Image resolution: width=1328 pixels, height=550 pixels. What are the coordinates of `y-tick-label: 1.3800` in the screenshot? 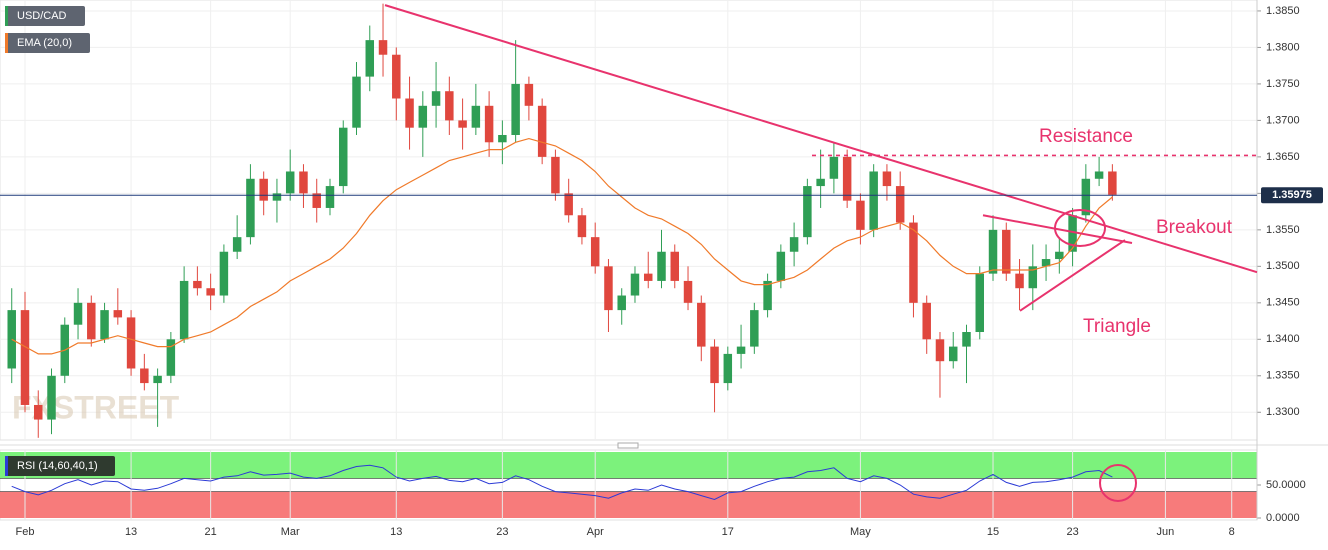 It's located at (1283, 47).